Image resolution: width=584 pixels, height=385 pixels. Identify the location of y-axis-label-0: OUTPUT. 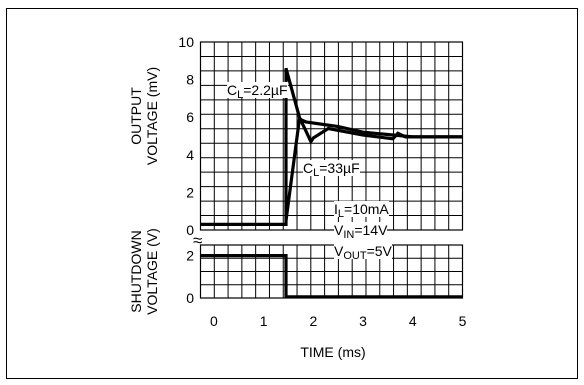
(136, 116).